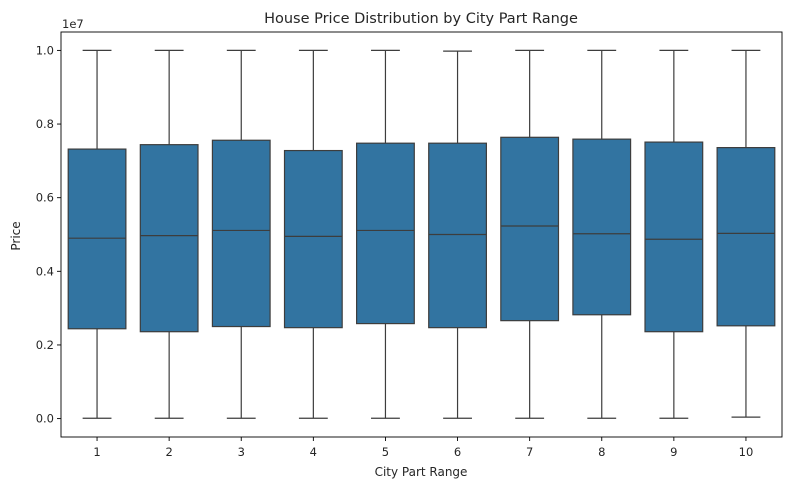 Image resolution: width=790 pixels, height=490 pixels. What do you see at coordinates (73, 24) in the screenshot?
I see `y-offset-text: 1e7` at bounding box center [73, 24].